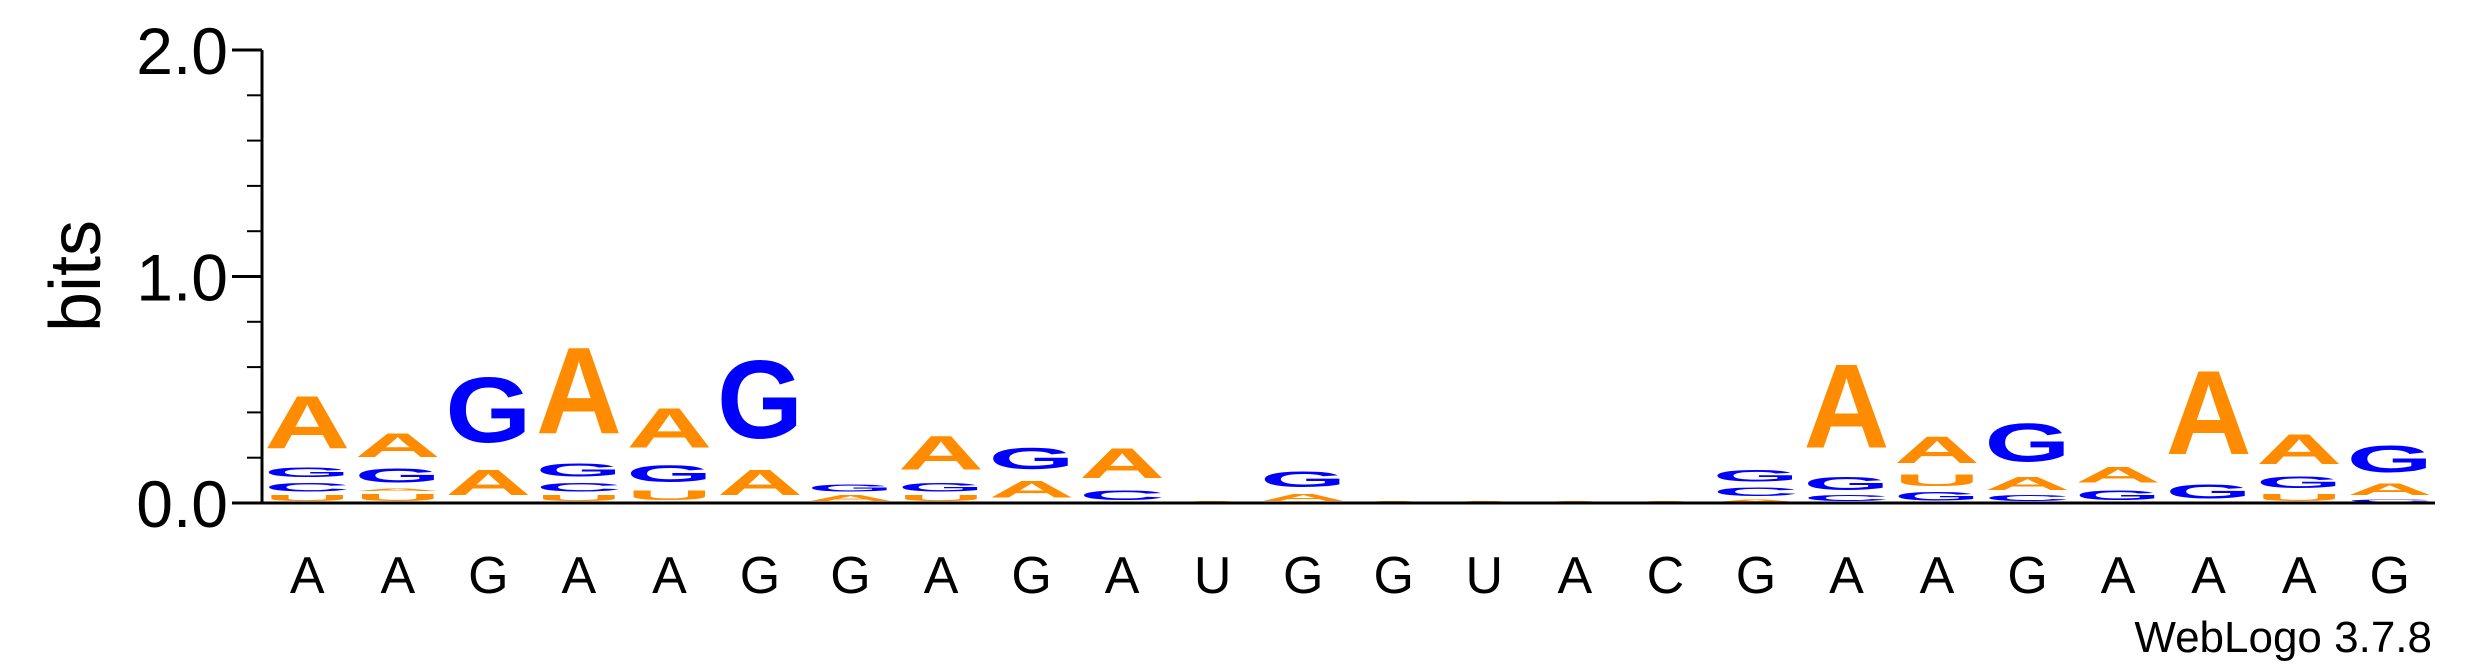 This screenshot has width=2475, height=667. I want to click on y-axis-label: bits, so click(76, 276).